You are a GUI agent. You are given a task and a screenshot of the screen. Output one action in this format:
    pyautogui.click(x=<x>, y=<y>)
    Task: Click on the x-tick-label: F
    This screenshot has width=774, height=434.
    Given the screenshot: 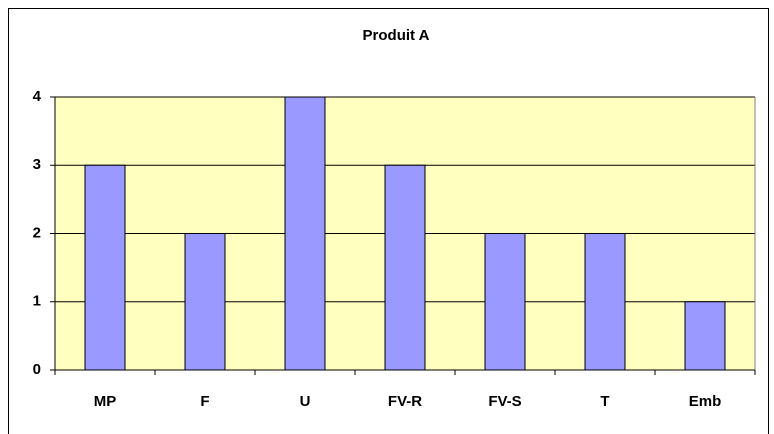 What is the action you would take?
    pyautogui.click(x=204, y=401)
    